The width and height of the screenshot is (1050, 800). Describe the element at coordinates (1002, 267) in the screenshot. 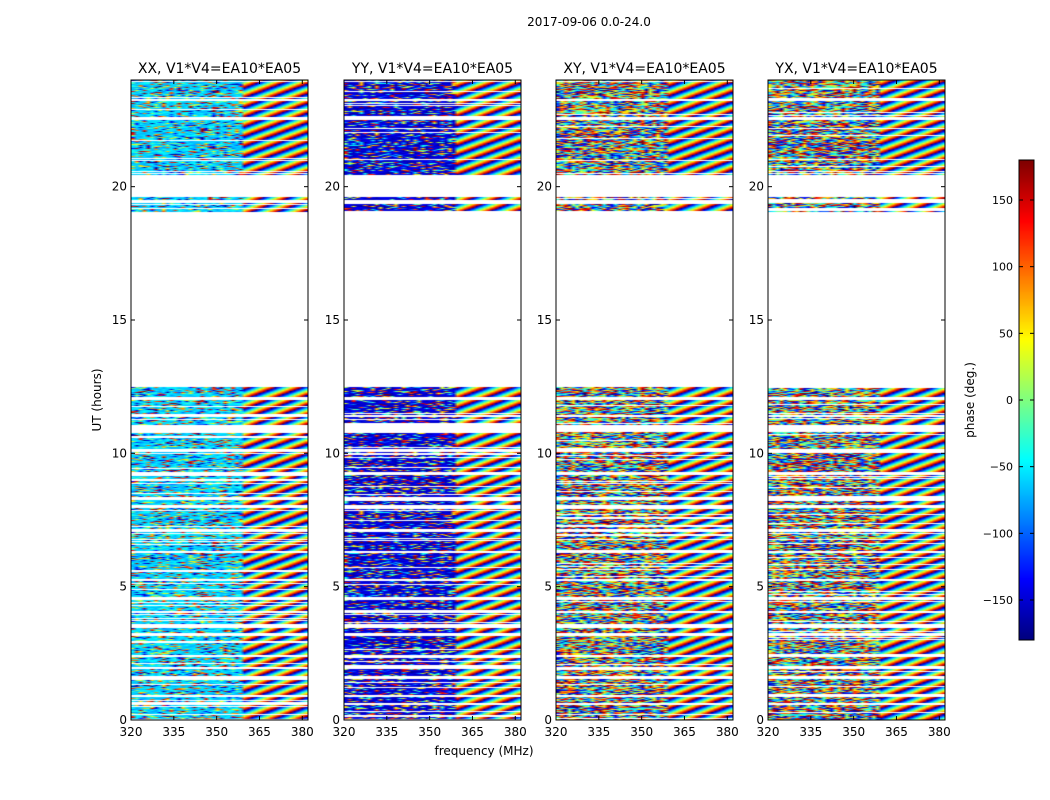

I see `colorbar-tick-label: 100` at that location.